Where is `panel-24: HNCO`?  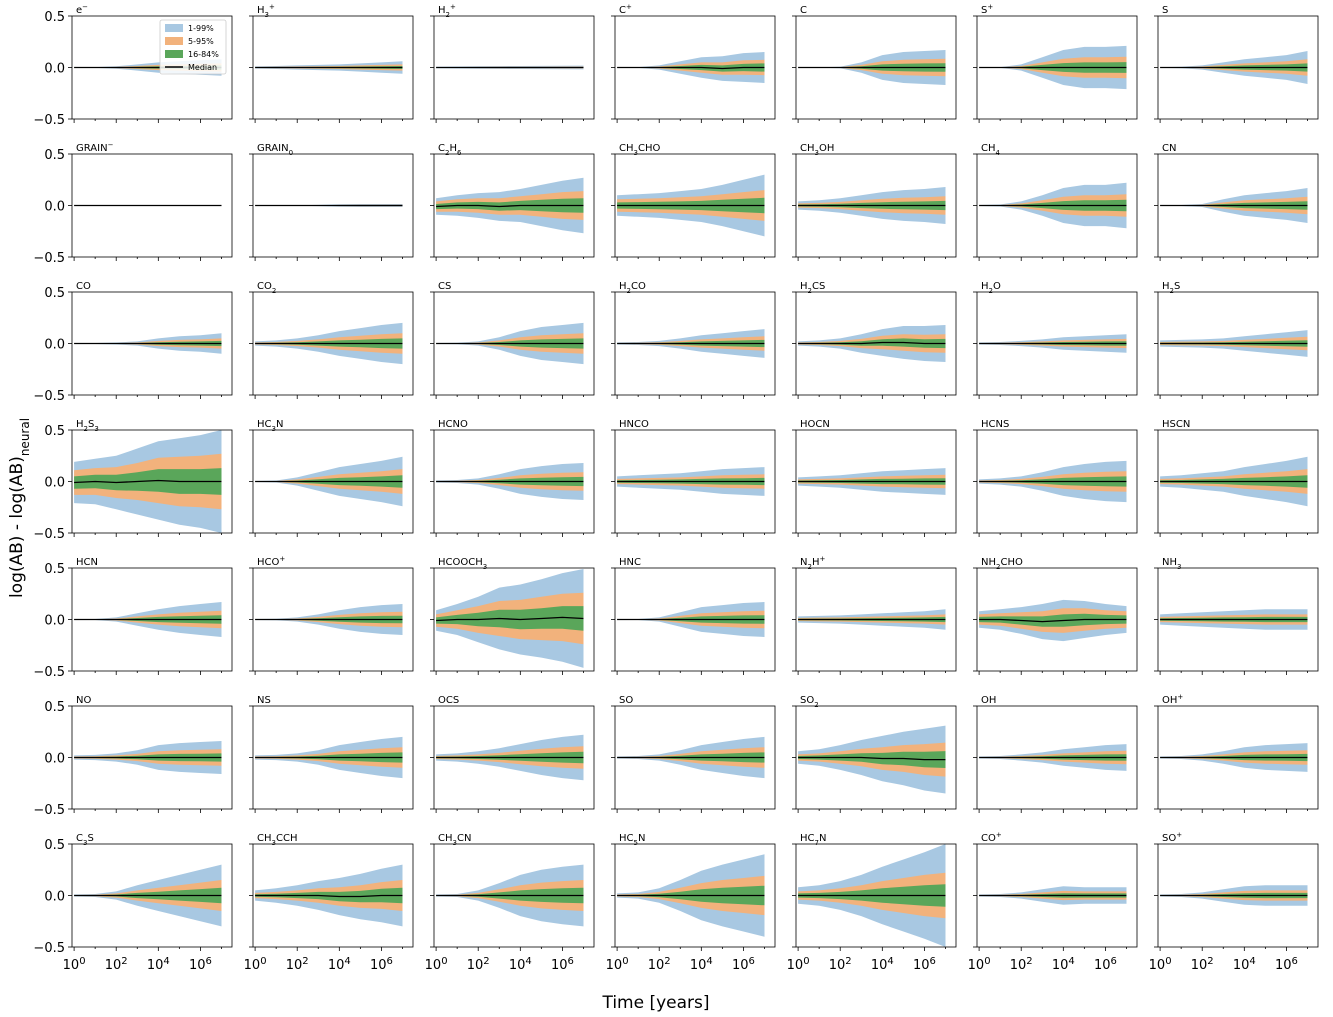 panel-24: HNCO is located at coordinates (693, 478).